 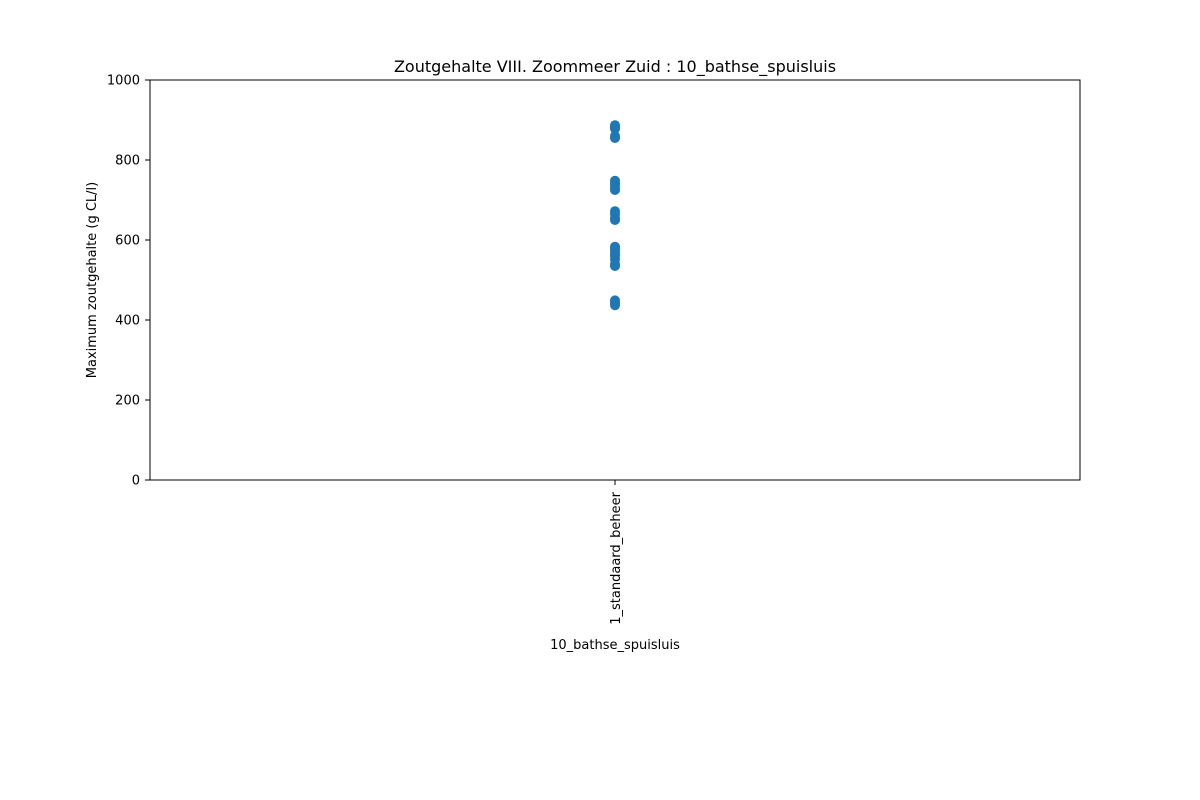 What do you see at coordinates (136, 481) in the screenshot?
I see `y-tick-label: 0` at bounding box center [136, 481].